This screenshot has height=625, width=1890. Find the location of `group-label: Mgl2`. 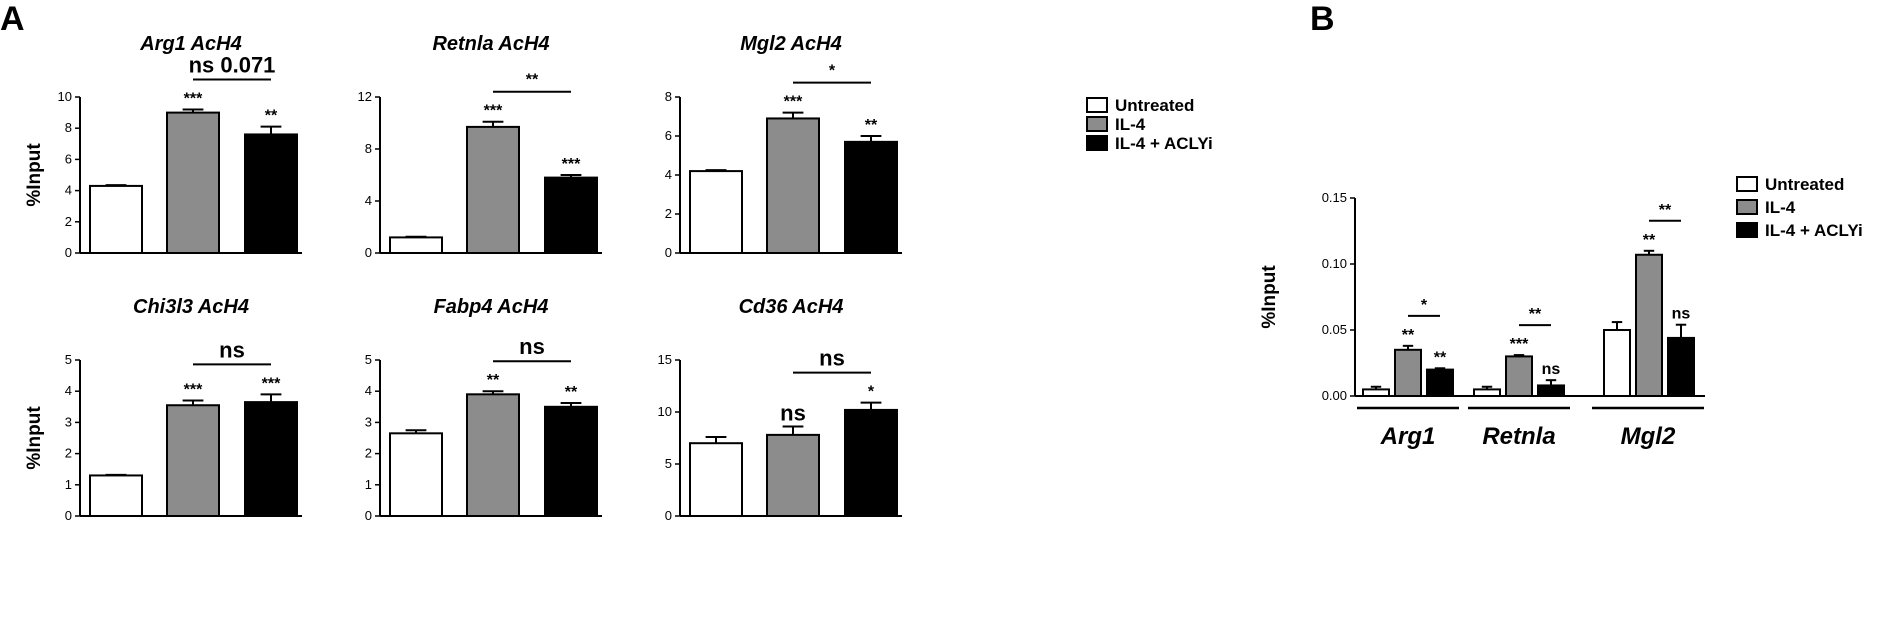

group-label: Mgl2 is located at coordinates (1648, 436).